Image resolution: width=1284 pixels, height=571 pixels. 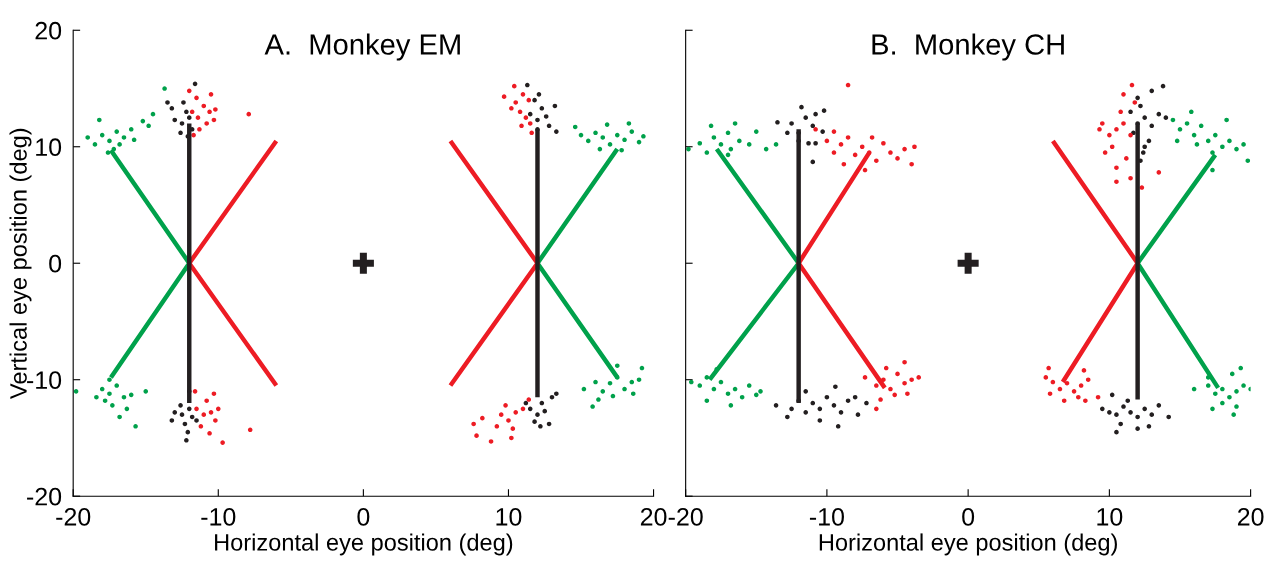 I want to click on chart-title: B. Monkey CH, so click(x=968, y=47).